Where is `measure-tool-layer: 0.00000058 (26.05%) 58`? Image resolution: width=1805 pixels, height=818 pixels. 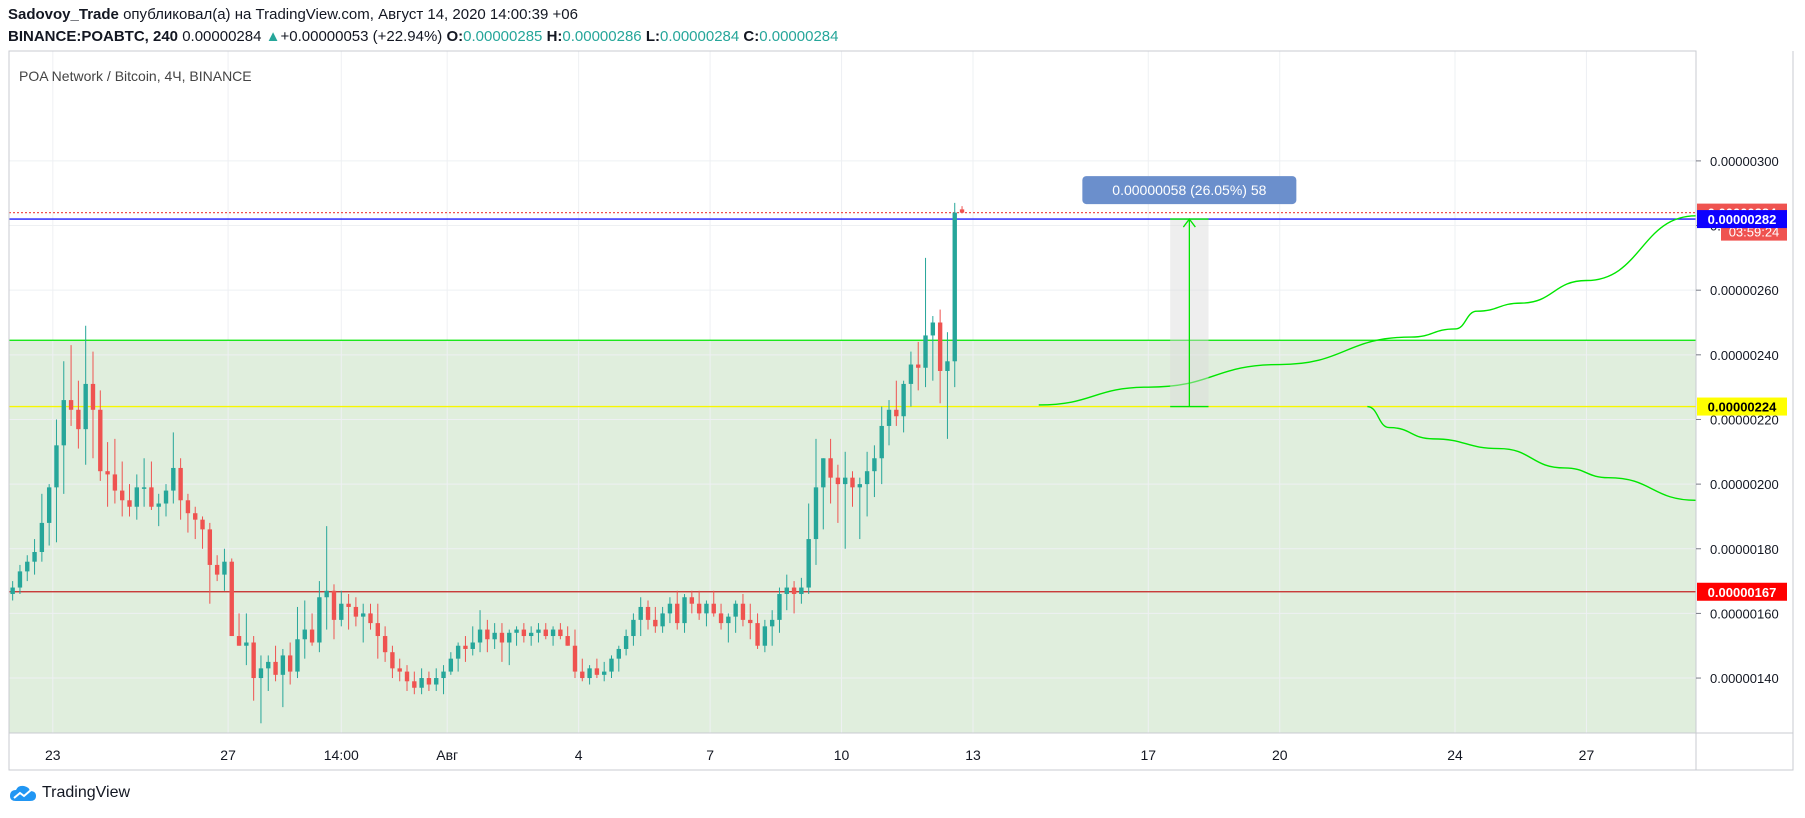 measure-tool-layer: 0.00000058 (26.05%) 58 is located at coordinates (1189, 292).